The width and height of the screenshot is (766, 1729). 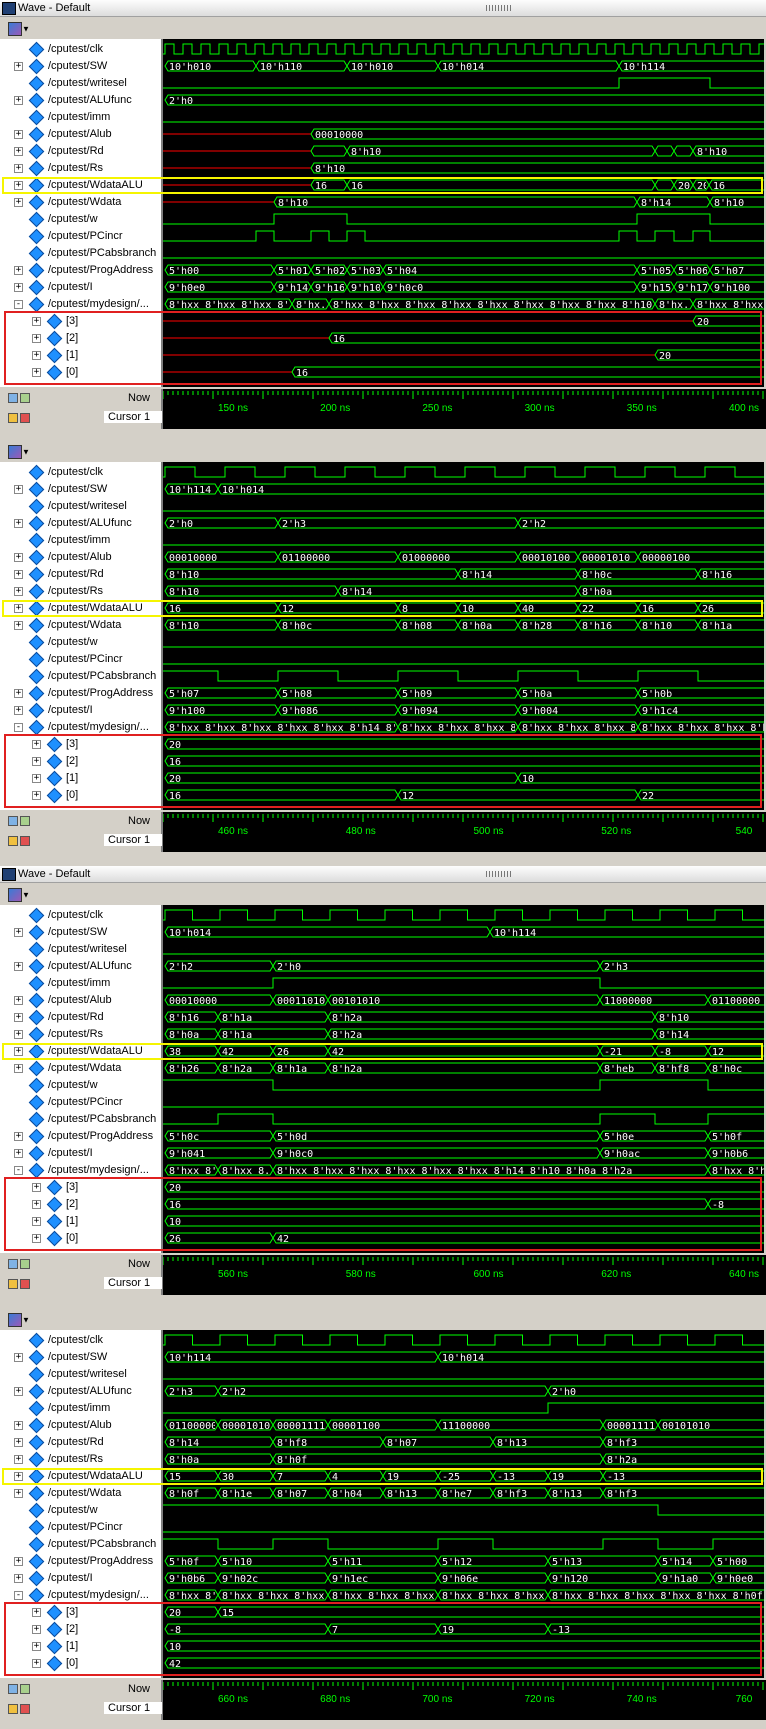 What do you see at coordinates (25, 1284) in the screenshot?
I see `delete-cursor-icon` at bounding box center [25, 1284].